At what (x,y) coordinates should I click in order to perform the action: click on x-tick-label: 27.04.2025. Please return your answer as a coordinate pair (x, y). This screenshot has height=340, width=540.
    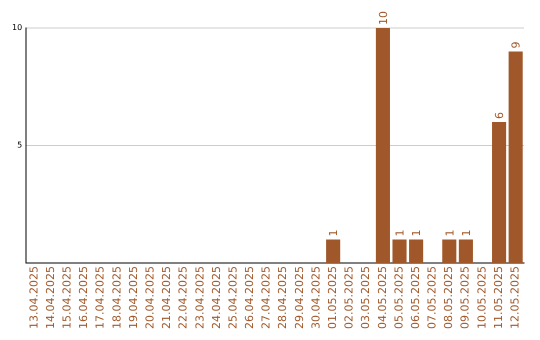
    Looking at the image, I should click on (266, 298).